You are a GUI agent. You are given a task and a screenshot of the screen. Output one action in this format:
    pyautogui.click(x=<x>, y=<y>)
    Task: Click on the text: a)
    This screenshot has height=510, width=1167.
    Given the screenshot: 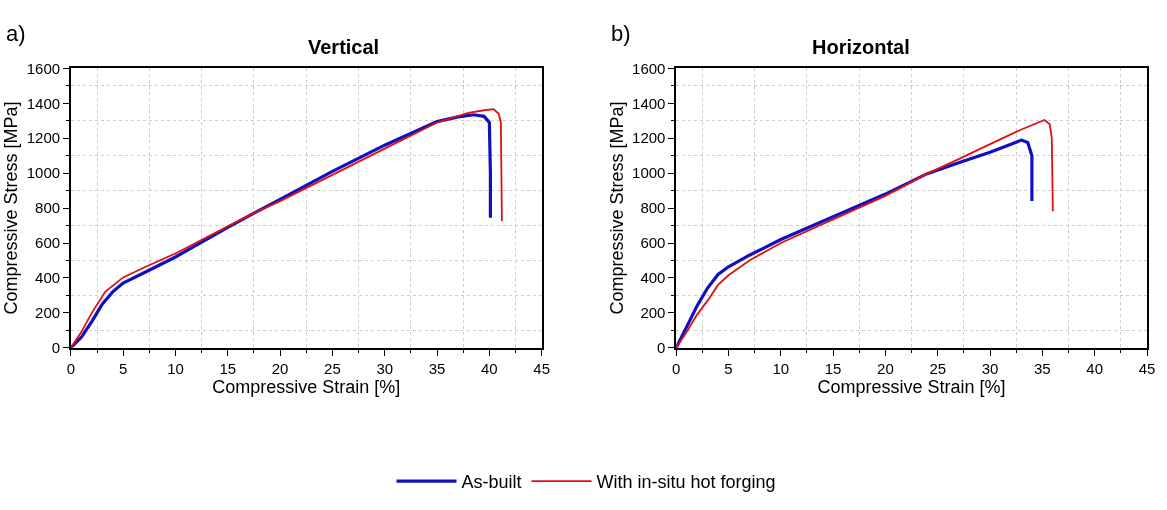 What is the action you would take?
    pyautogui.click(x=16, y=33)
    